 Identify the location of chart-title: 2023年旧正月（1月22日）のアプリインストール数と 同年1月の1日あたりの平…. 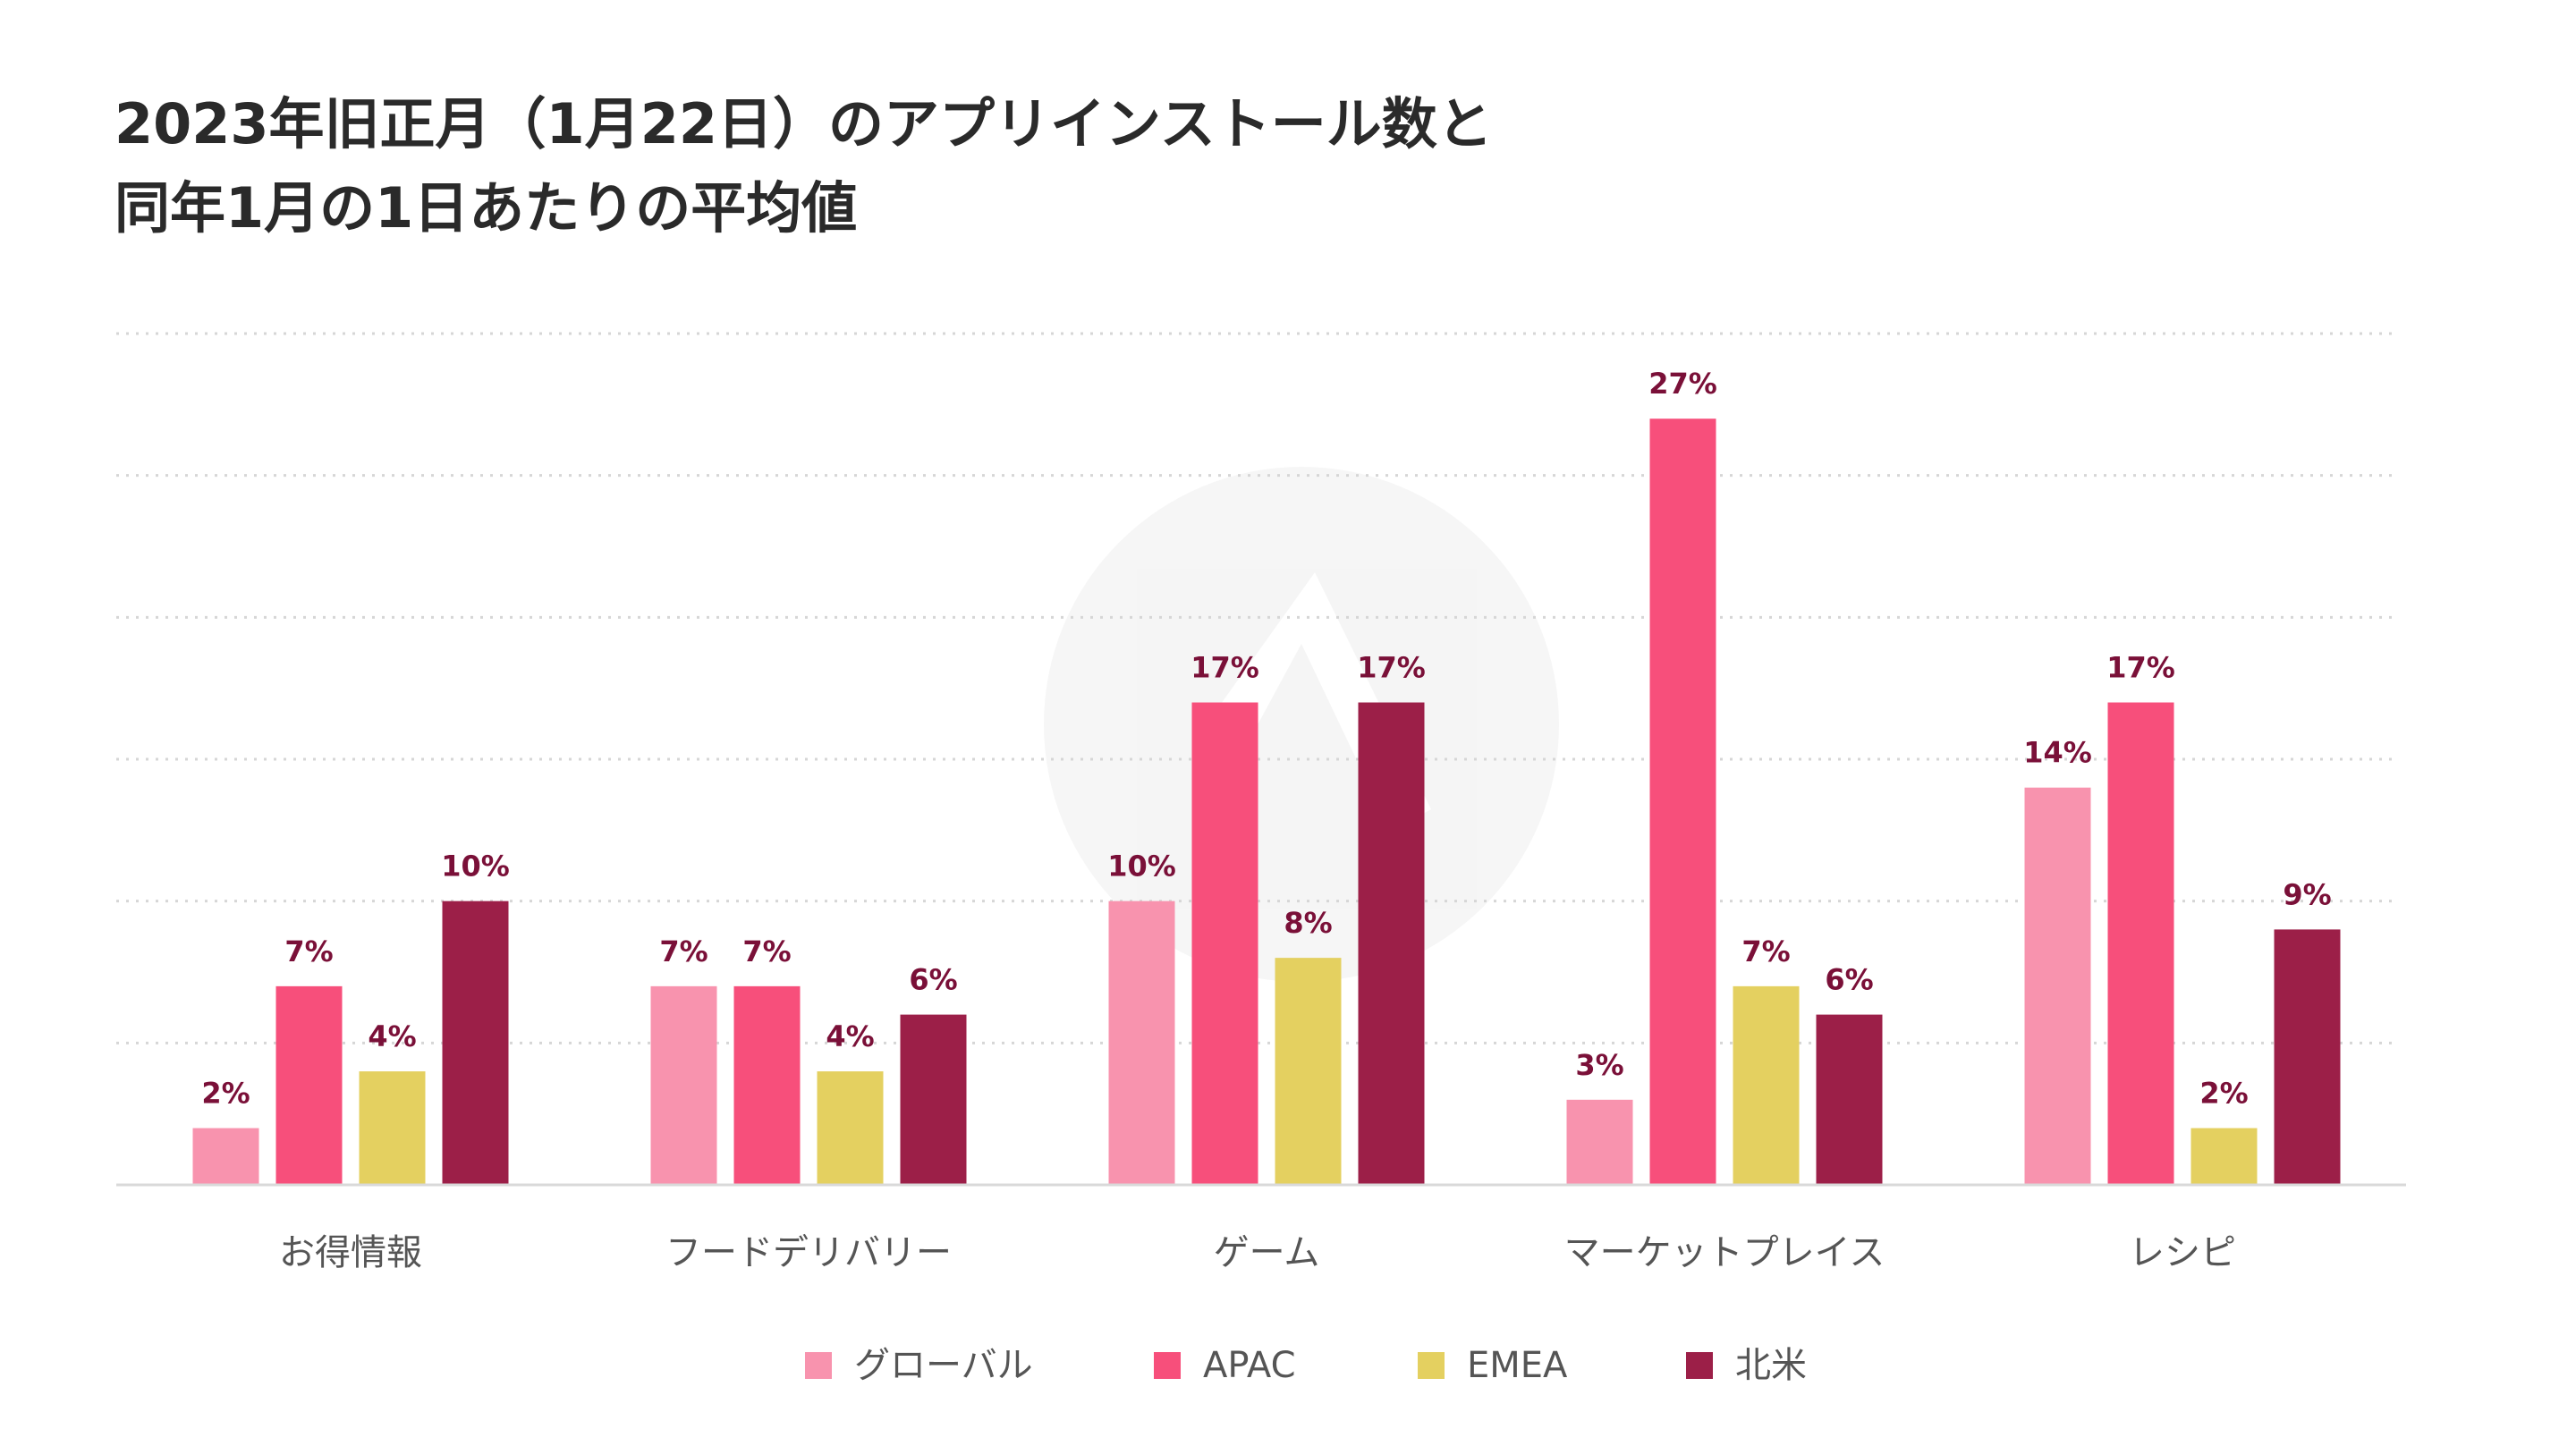
(803, 166).